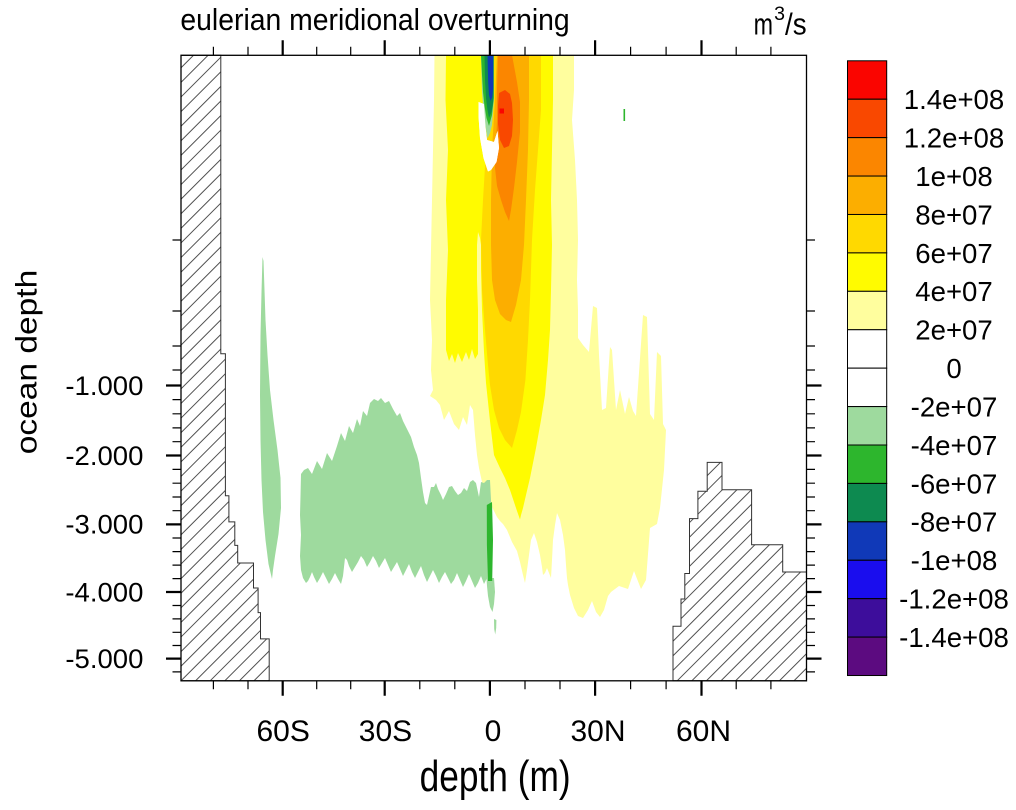 This screenshot has width=1016, height=810. Describe the element at coordinates (104, 386) in the screenshot. I see `svg-text: -1.000` at that location.